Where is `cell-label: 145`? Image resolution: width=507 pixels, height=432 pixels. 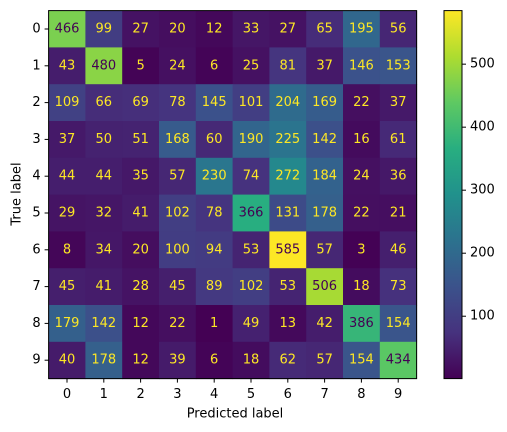
cell-label: 145 is located at coordinates (214, 102).